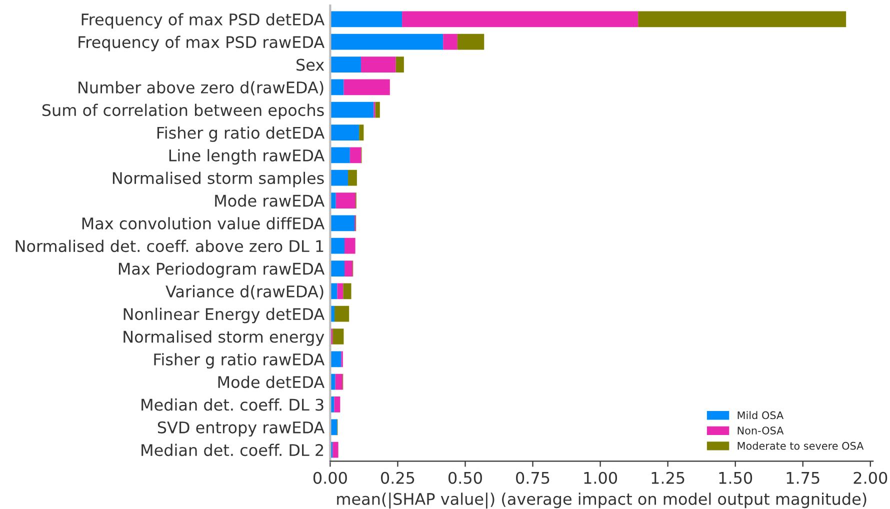 The height and width of the screenshot is (509, 890). What do you see at coordinates (761, 415) in the screenshot?
I see `legend-label: Mild OSA` at bounding box center [761, 415].